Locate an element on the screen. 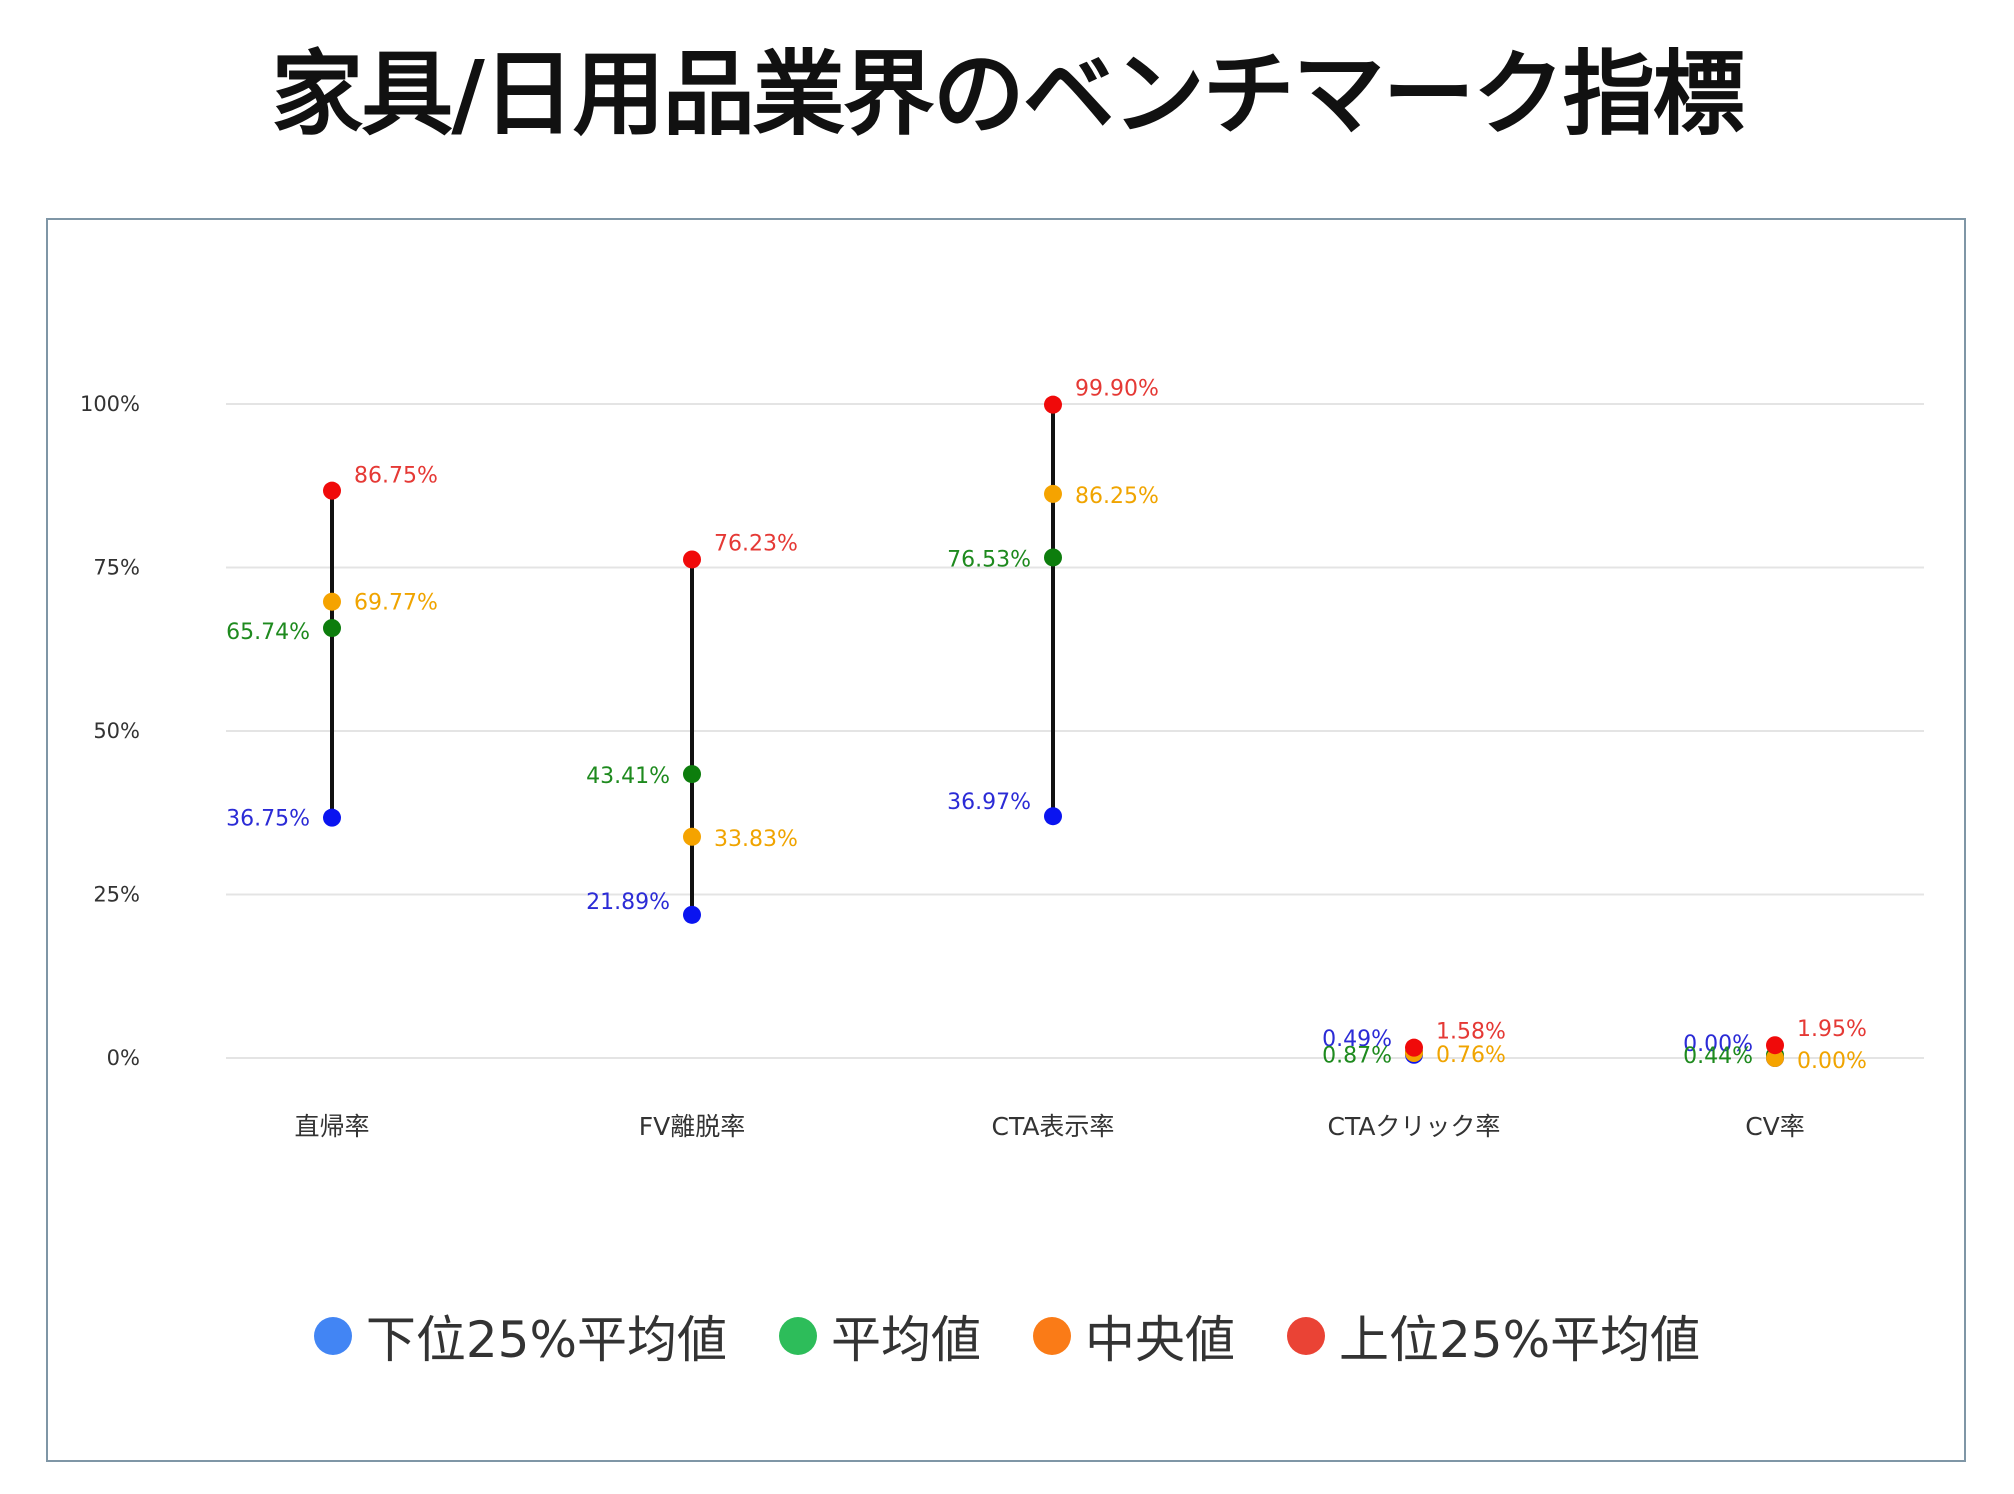 This screenshot has height=1494, width=2014. x-tick-label: FV離脱率 is located at coordinates (692, 1126).